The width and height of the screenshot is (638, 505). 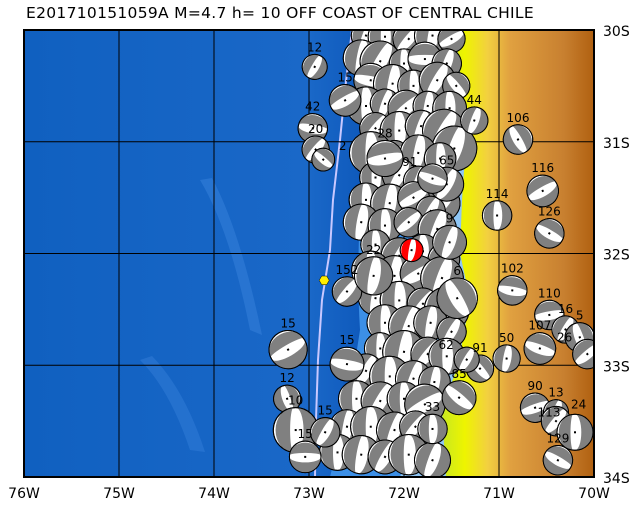 What do you see at coordinates (457, 271) in the screenshot?
I see `depth-label: 6` at bounding box center [457, 271].